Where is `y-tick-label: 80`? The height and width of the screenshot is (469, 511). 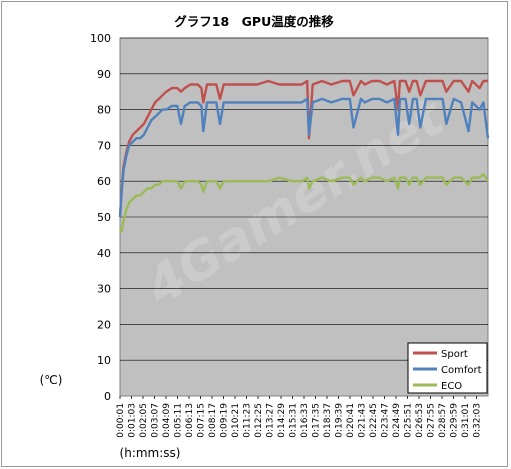 y-tick-label: 80 is located at coordinates (104, 110).